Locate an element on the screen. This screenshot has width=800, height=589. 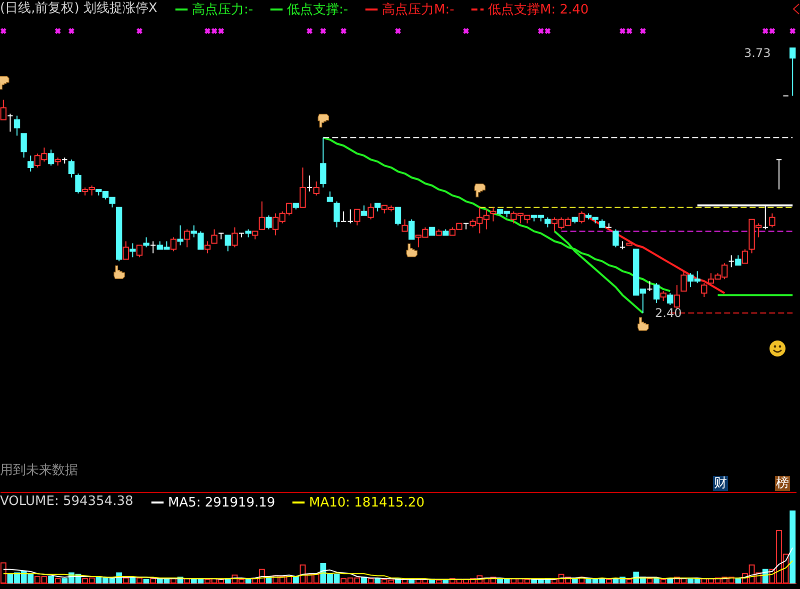
legend-label: 低点支撑:- is located at coordinates (317, 10).